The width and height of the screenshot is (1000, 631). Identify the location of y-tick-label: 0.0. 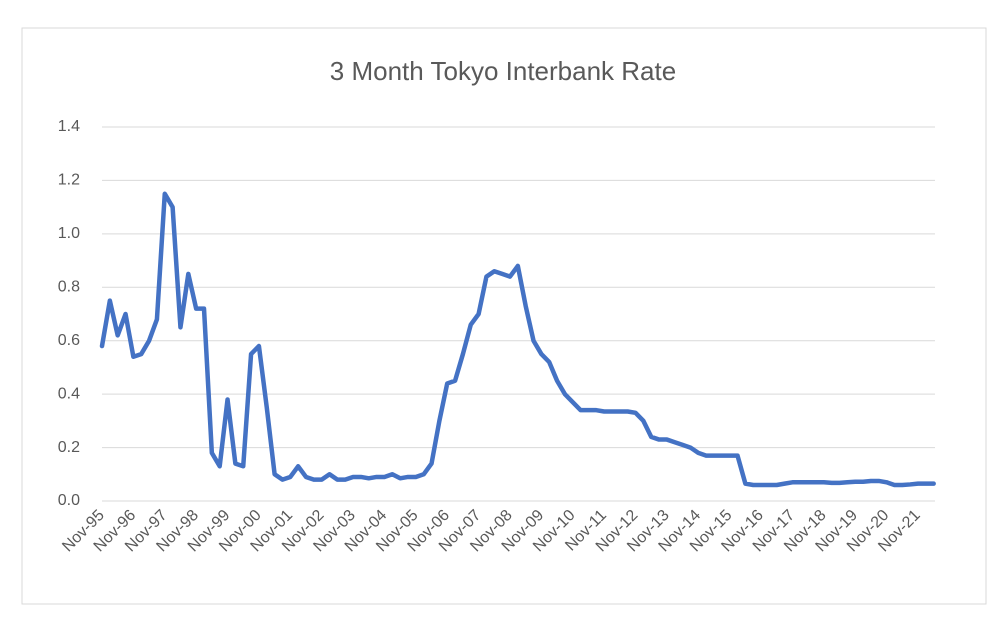
(69, 500).